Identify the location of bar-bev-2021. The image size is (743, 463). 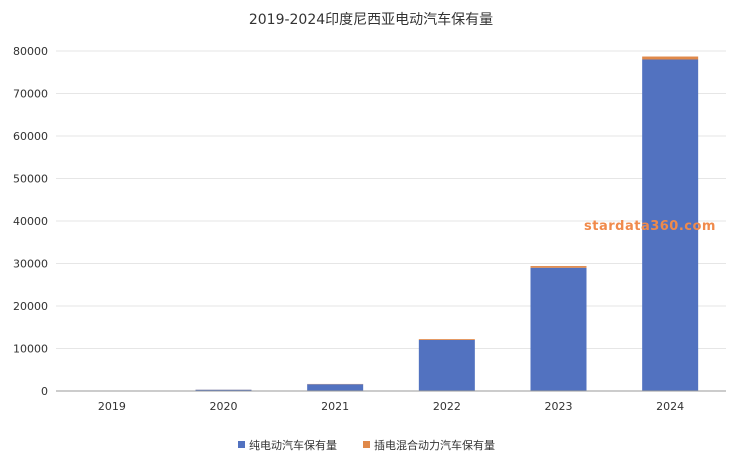
(335, 387).